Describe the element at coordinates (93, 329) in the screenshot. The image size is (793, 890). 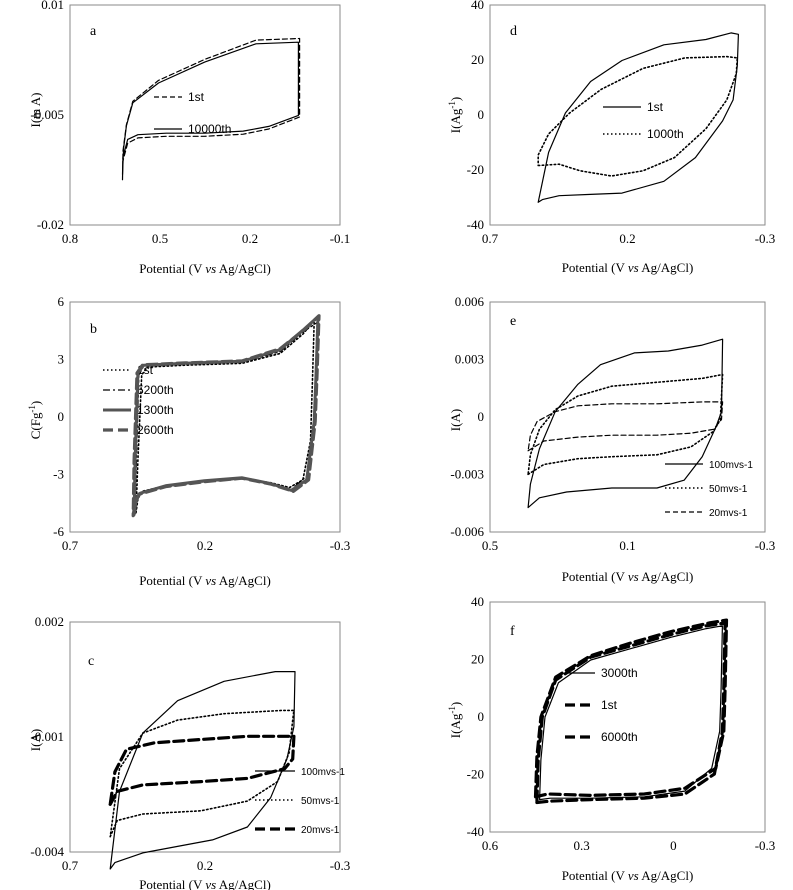
I see `panel-label: b` at that location.